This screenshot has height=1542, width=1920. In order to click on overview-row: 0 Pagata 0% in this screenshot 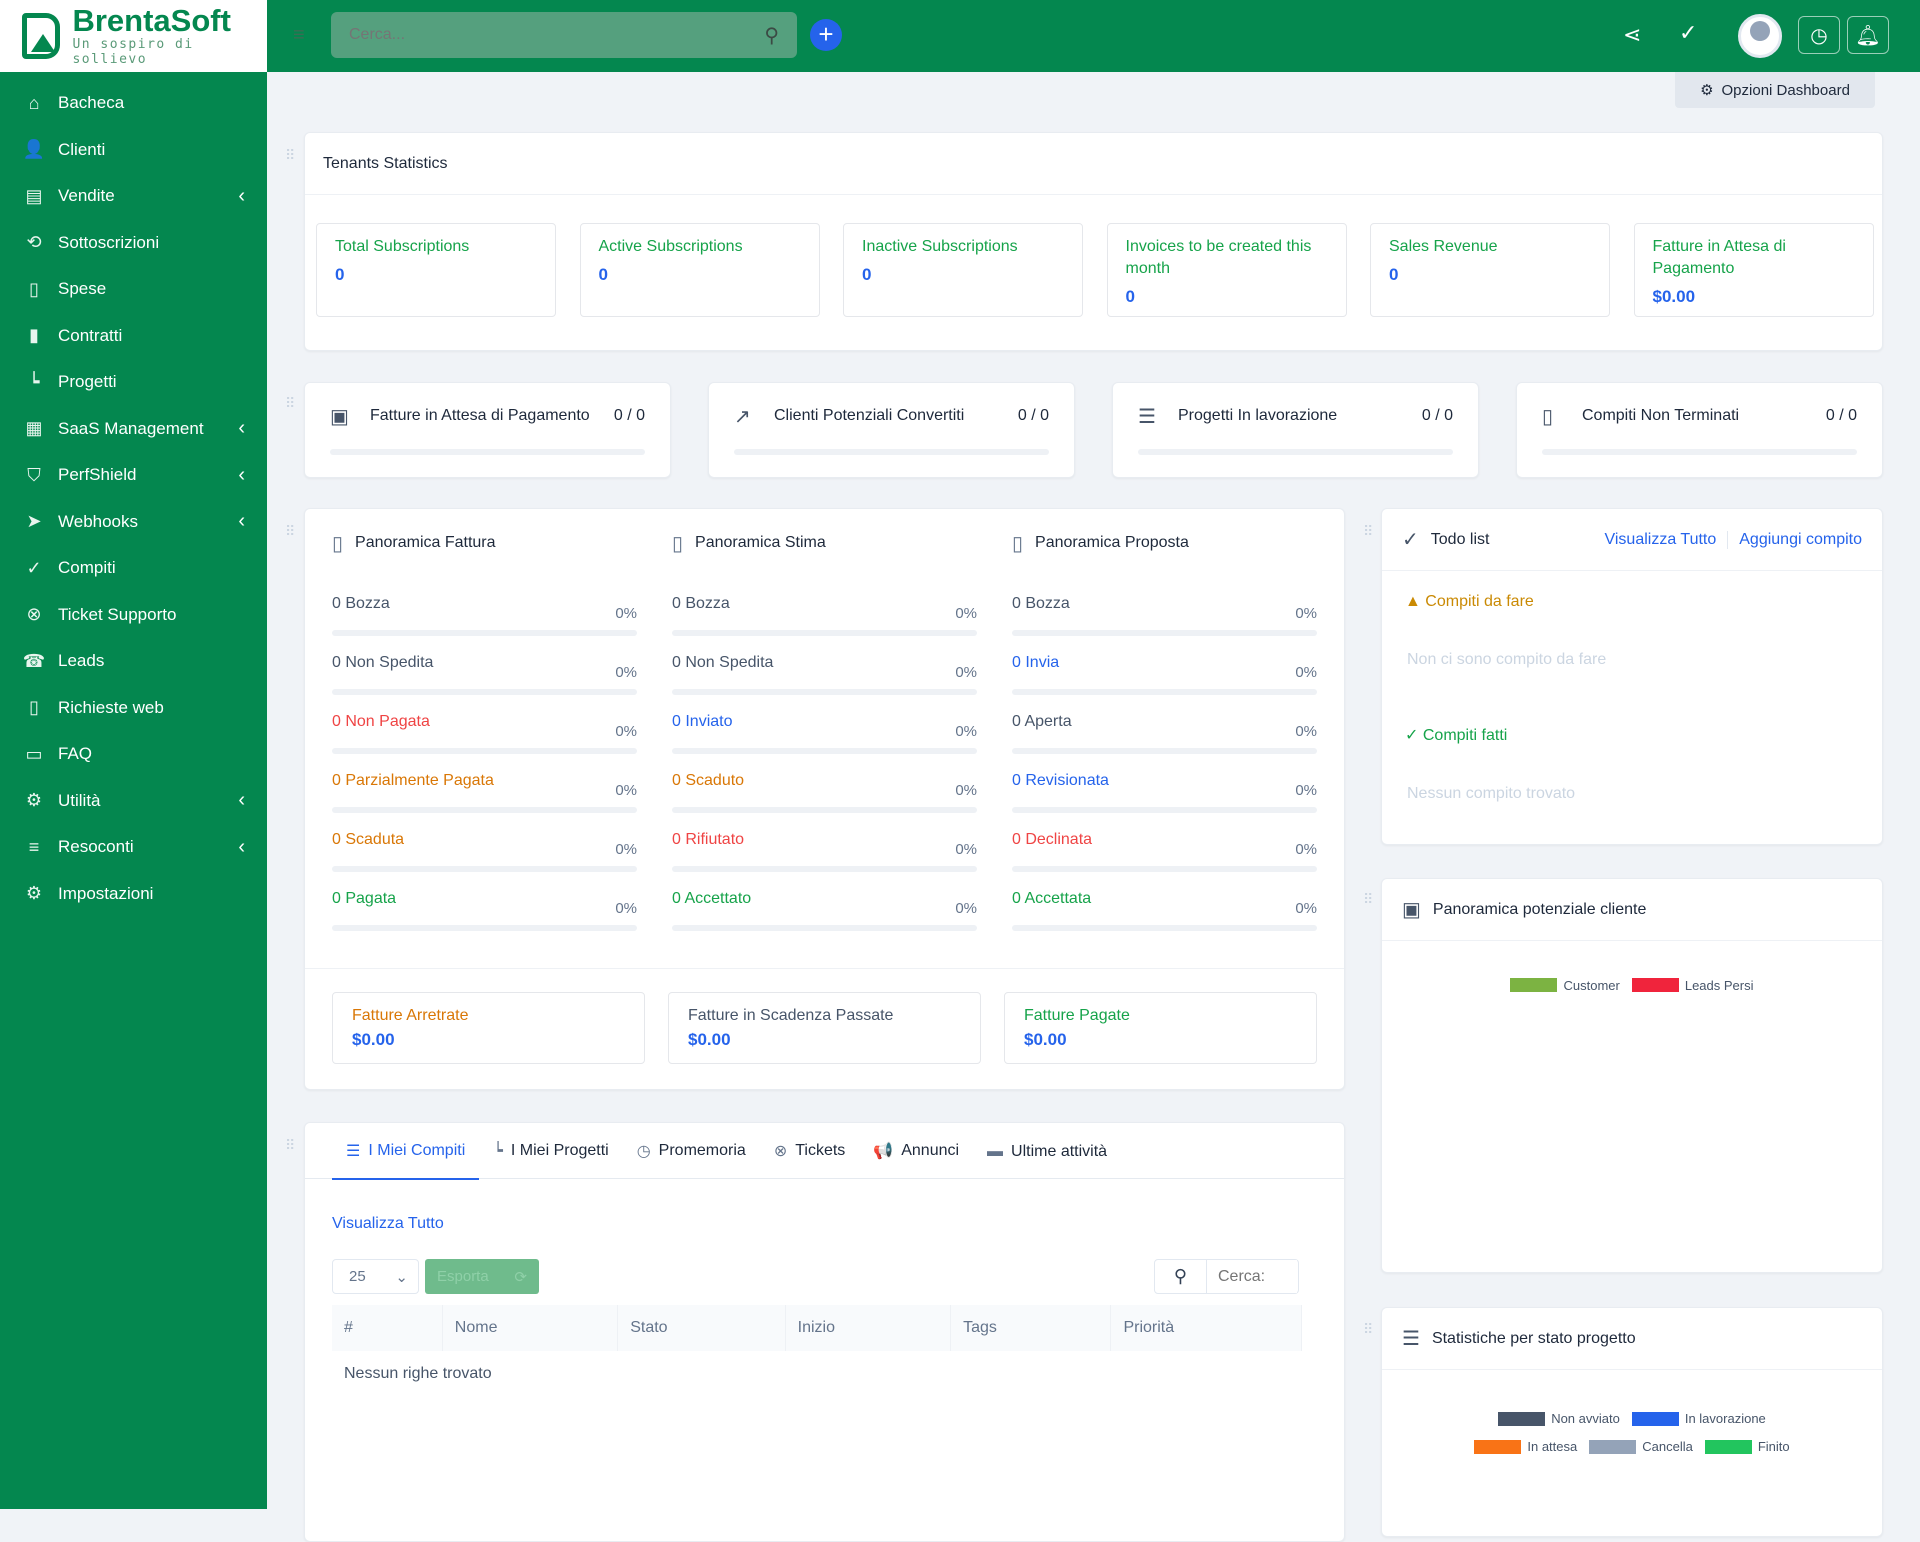, I will do `click(484, 901)`.